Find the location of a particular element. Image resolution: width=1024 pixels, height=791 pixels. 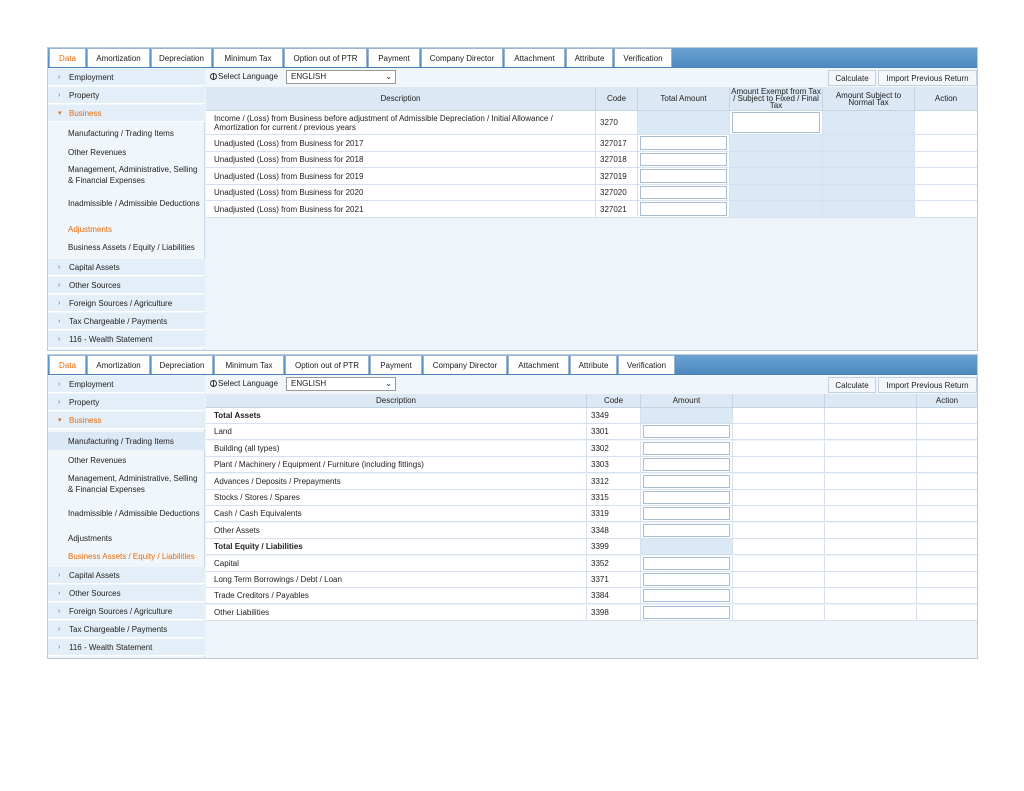

amount-readonly is located at coordinates (687, 547).